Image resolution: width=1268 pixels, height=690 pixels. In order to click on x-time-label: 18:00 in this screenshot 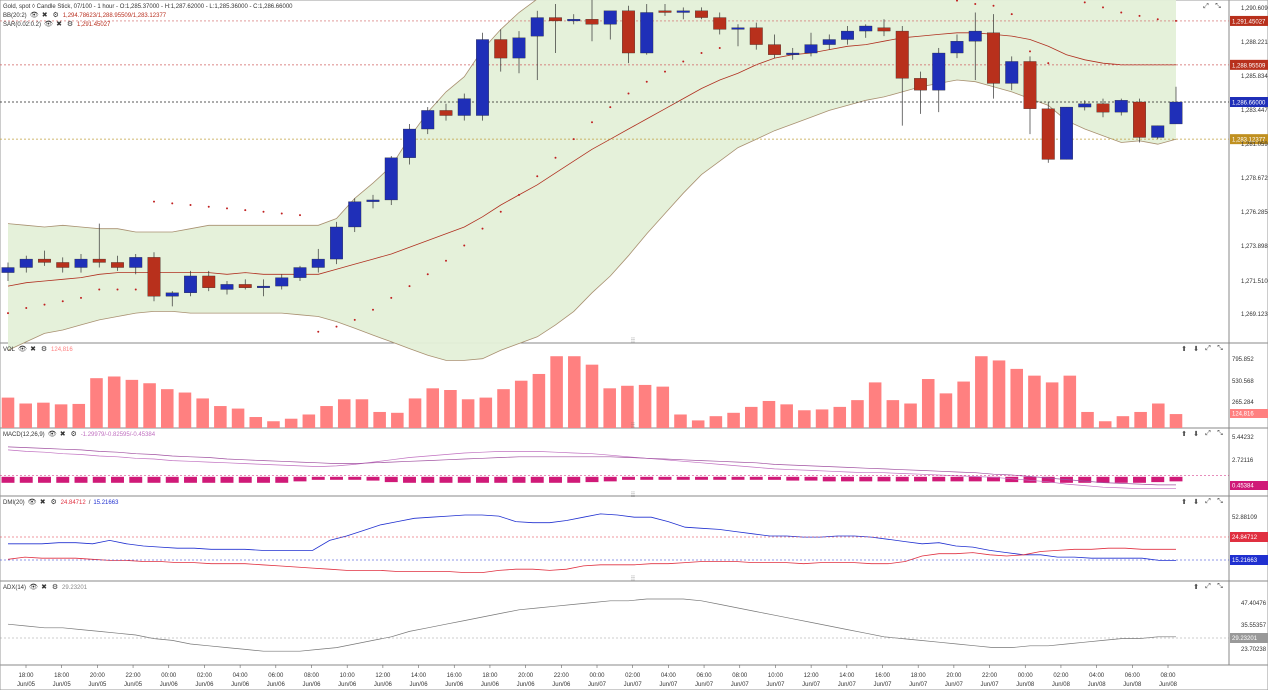, I will do `click(919, 676)`.